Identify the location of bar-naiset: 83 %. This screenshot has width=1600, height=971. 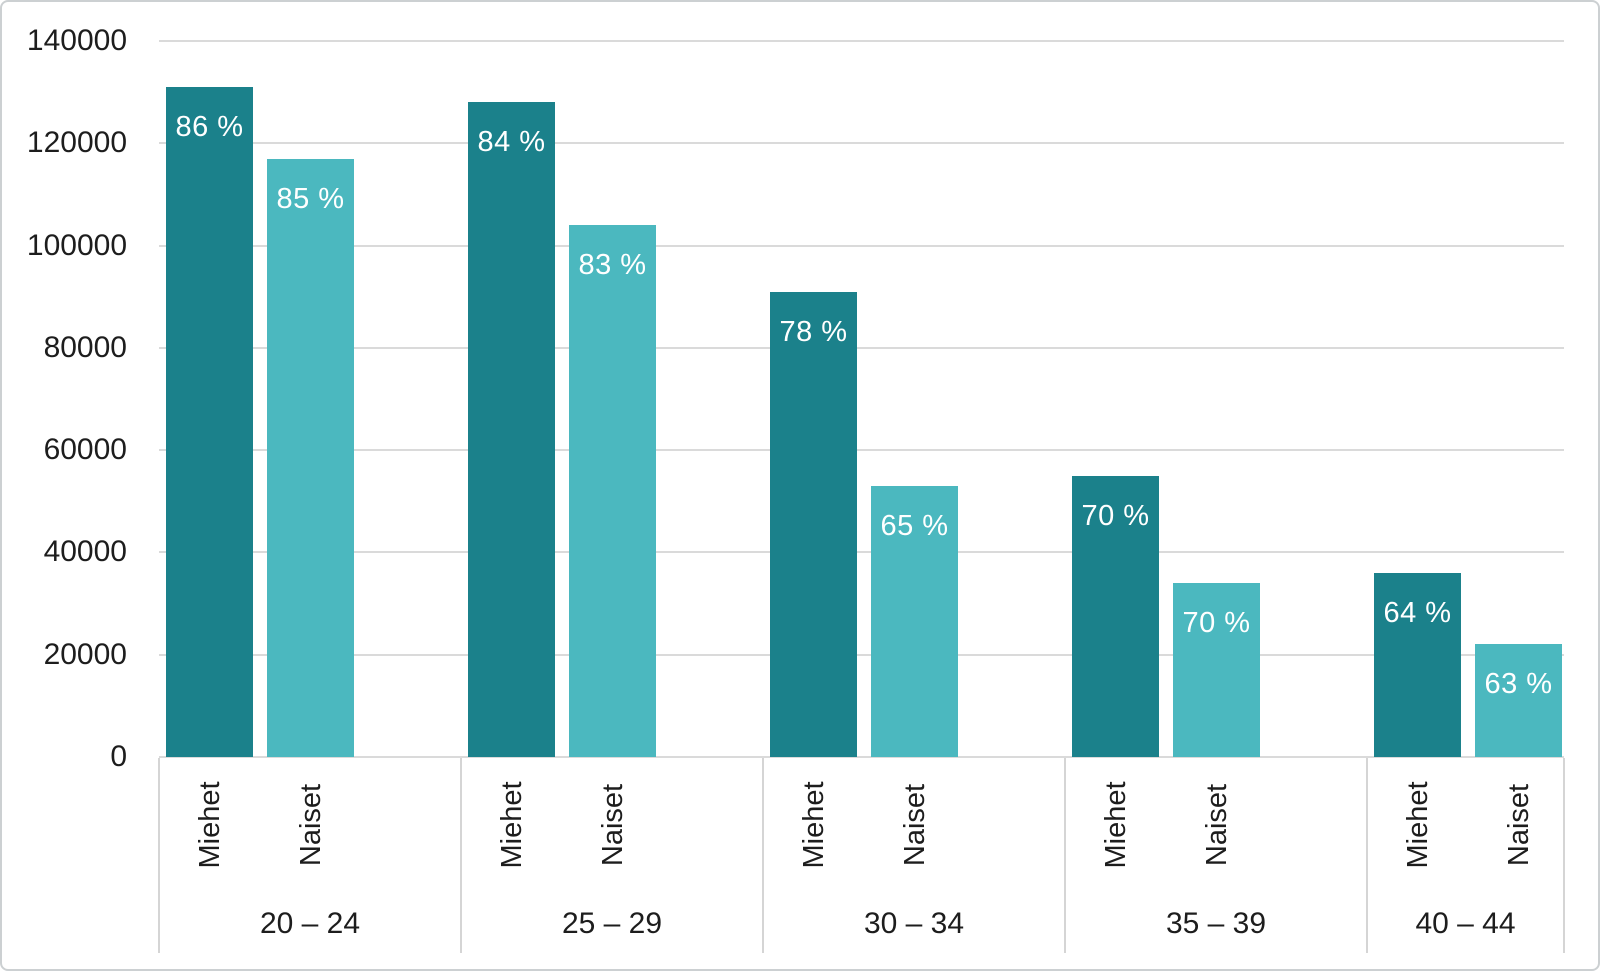
(612, 491).